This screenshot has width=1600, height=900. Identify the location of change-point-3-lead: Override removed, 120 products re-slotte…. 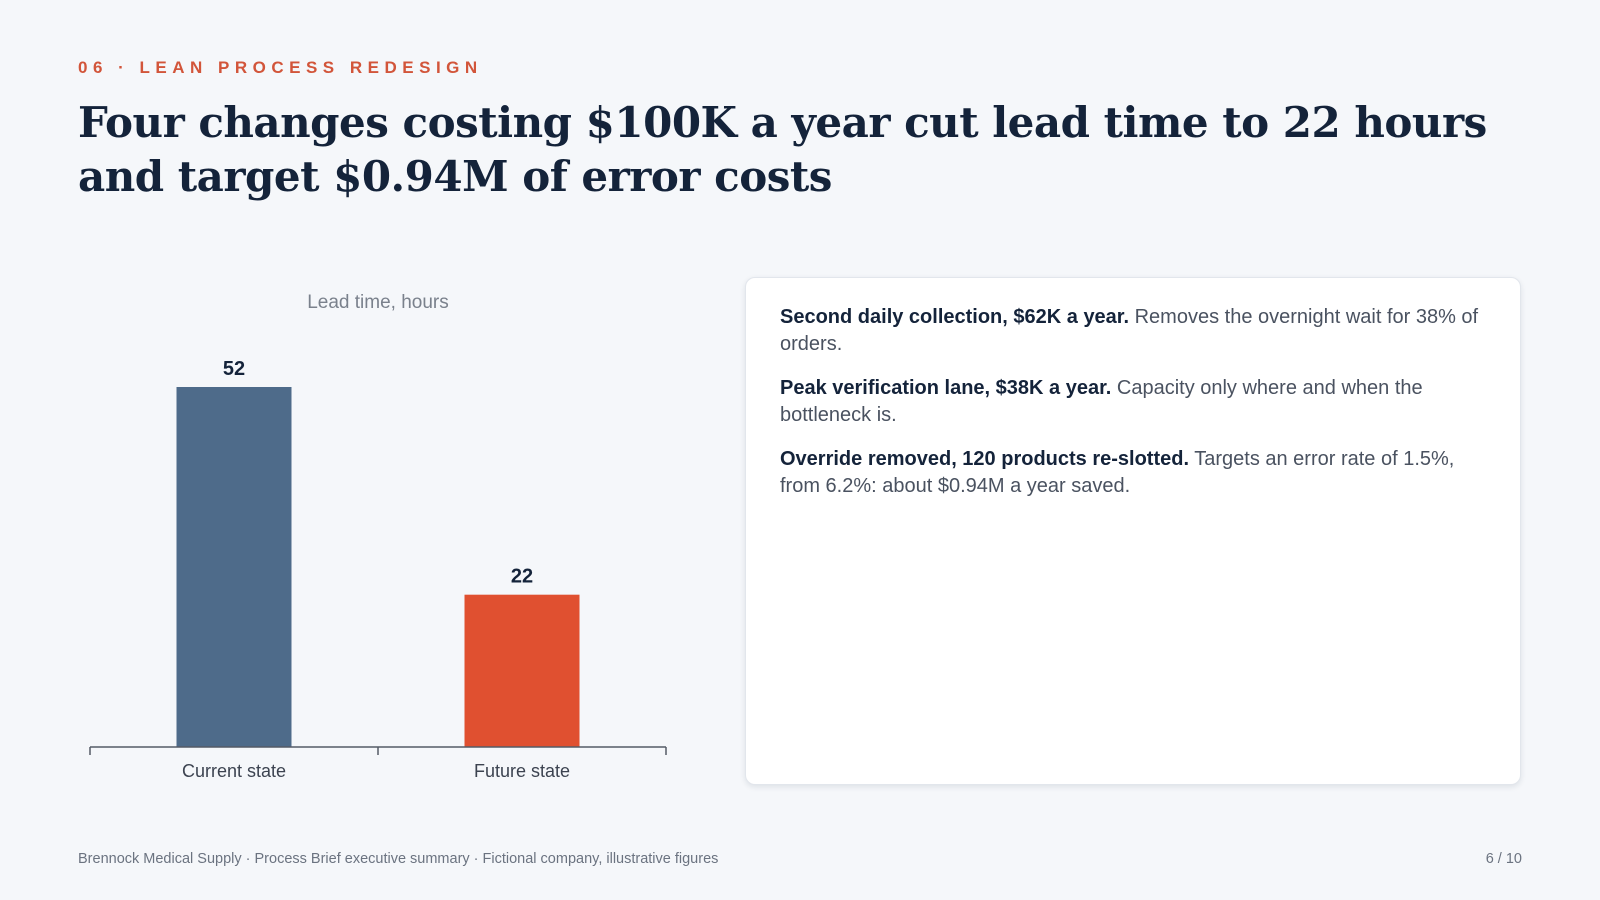
(985, 459).